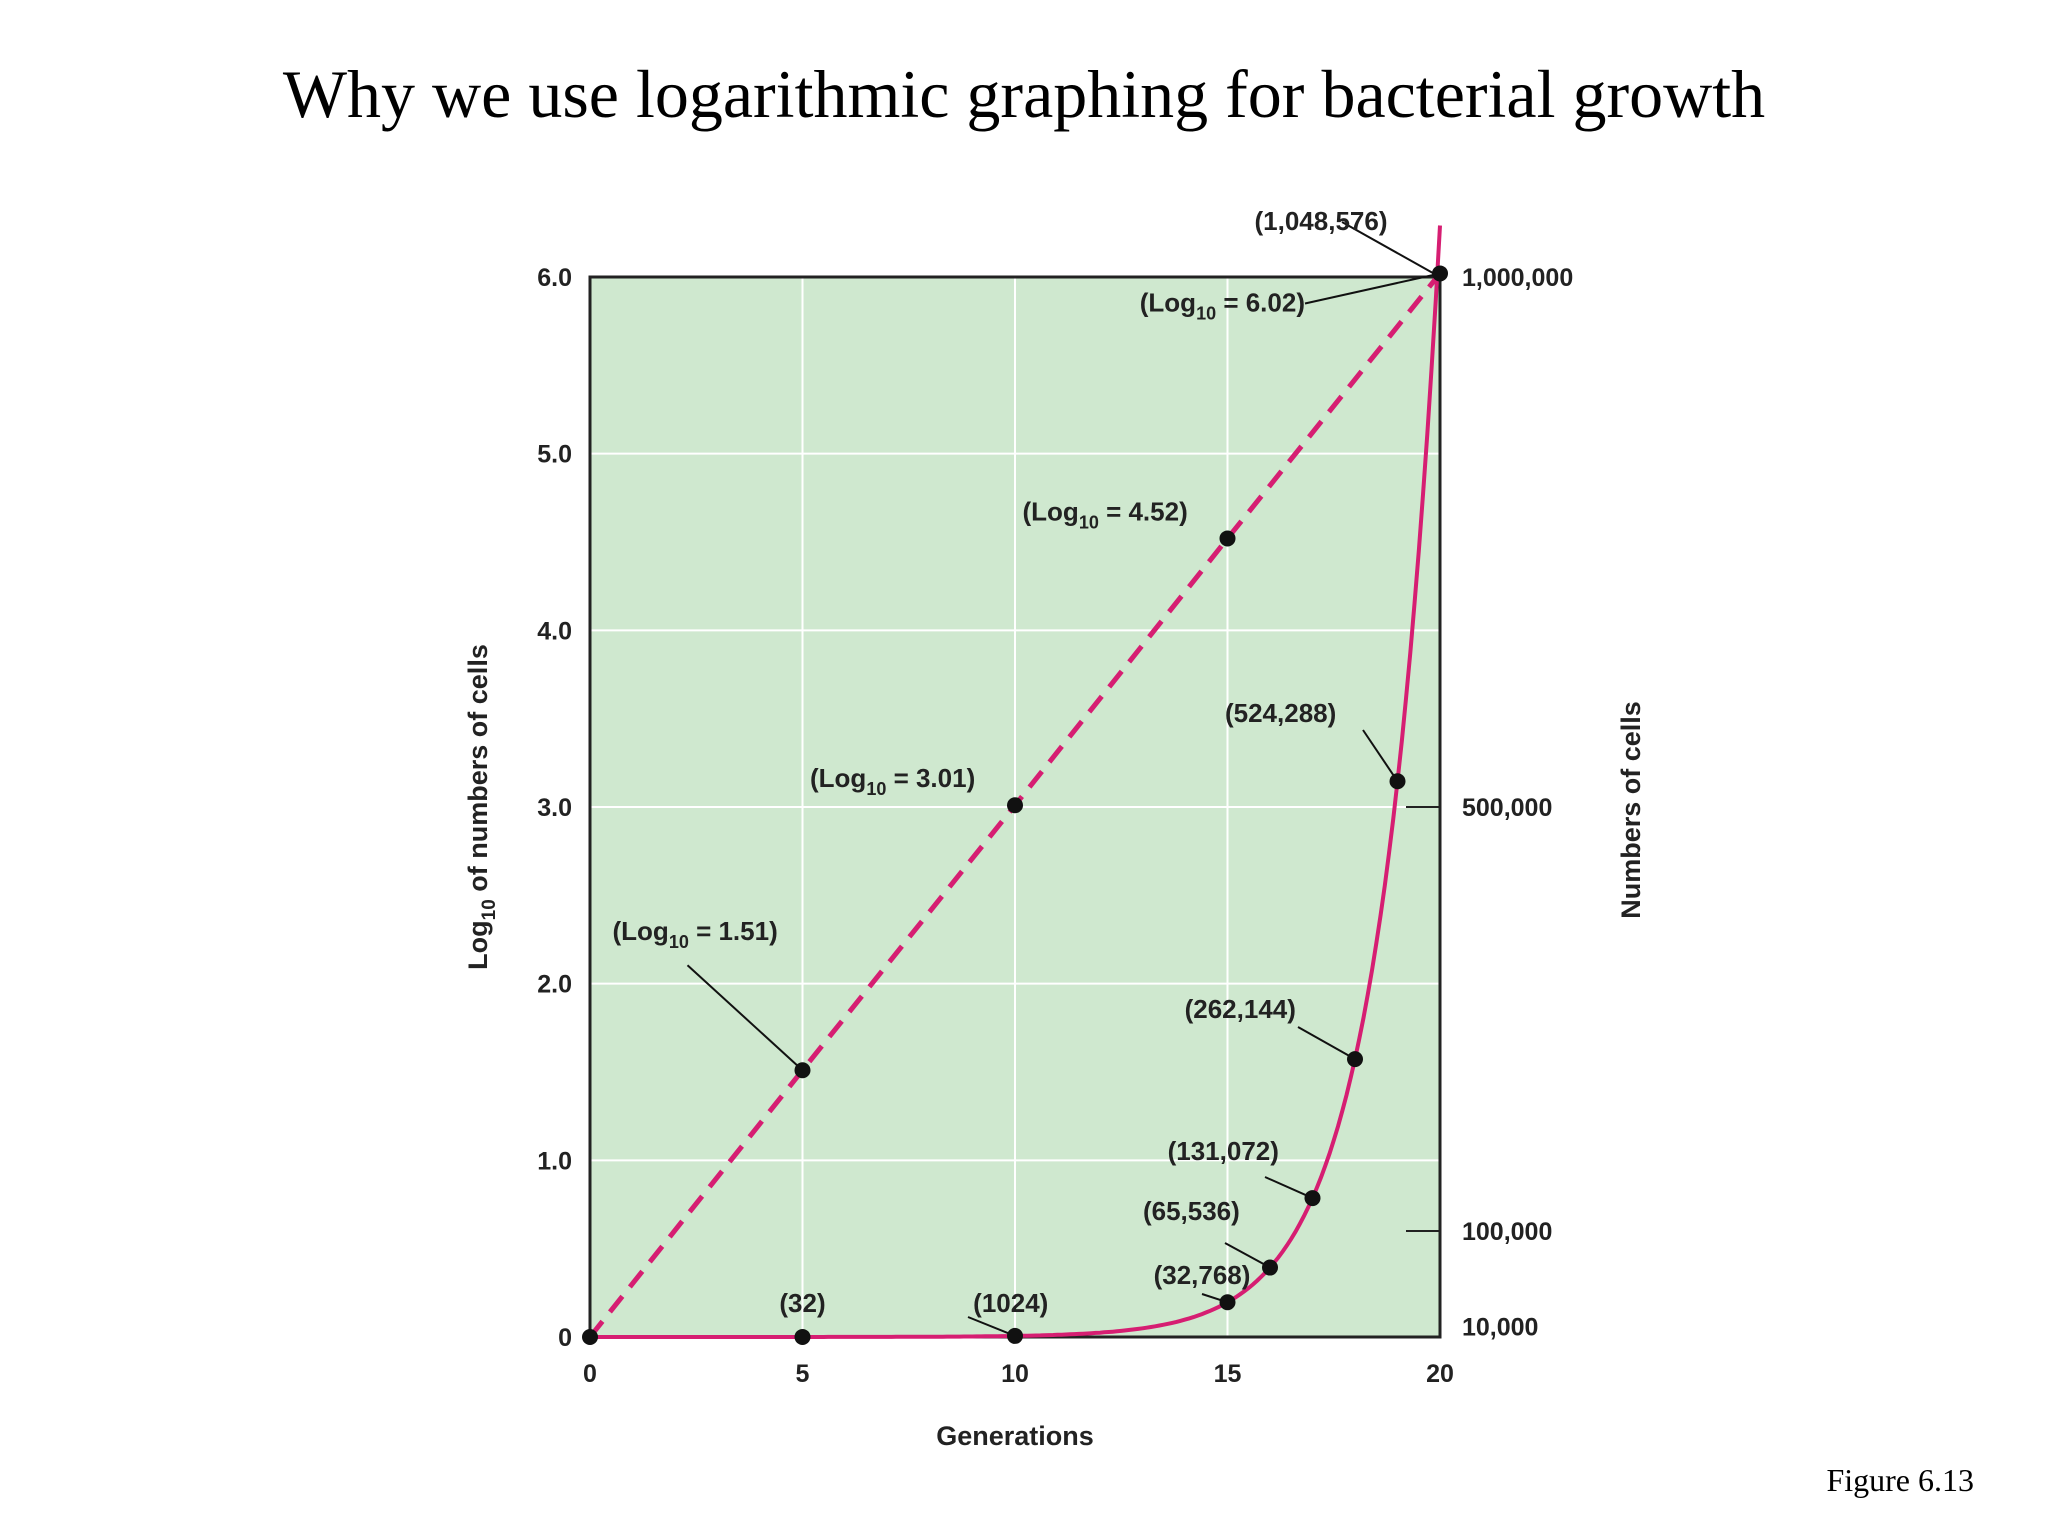 The height and width of the screenshot is (1536, 2048). I want to click on y-tick-label: 3.0, so click(554, 808).